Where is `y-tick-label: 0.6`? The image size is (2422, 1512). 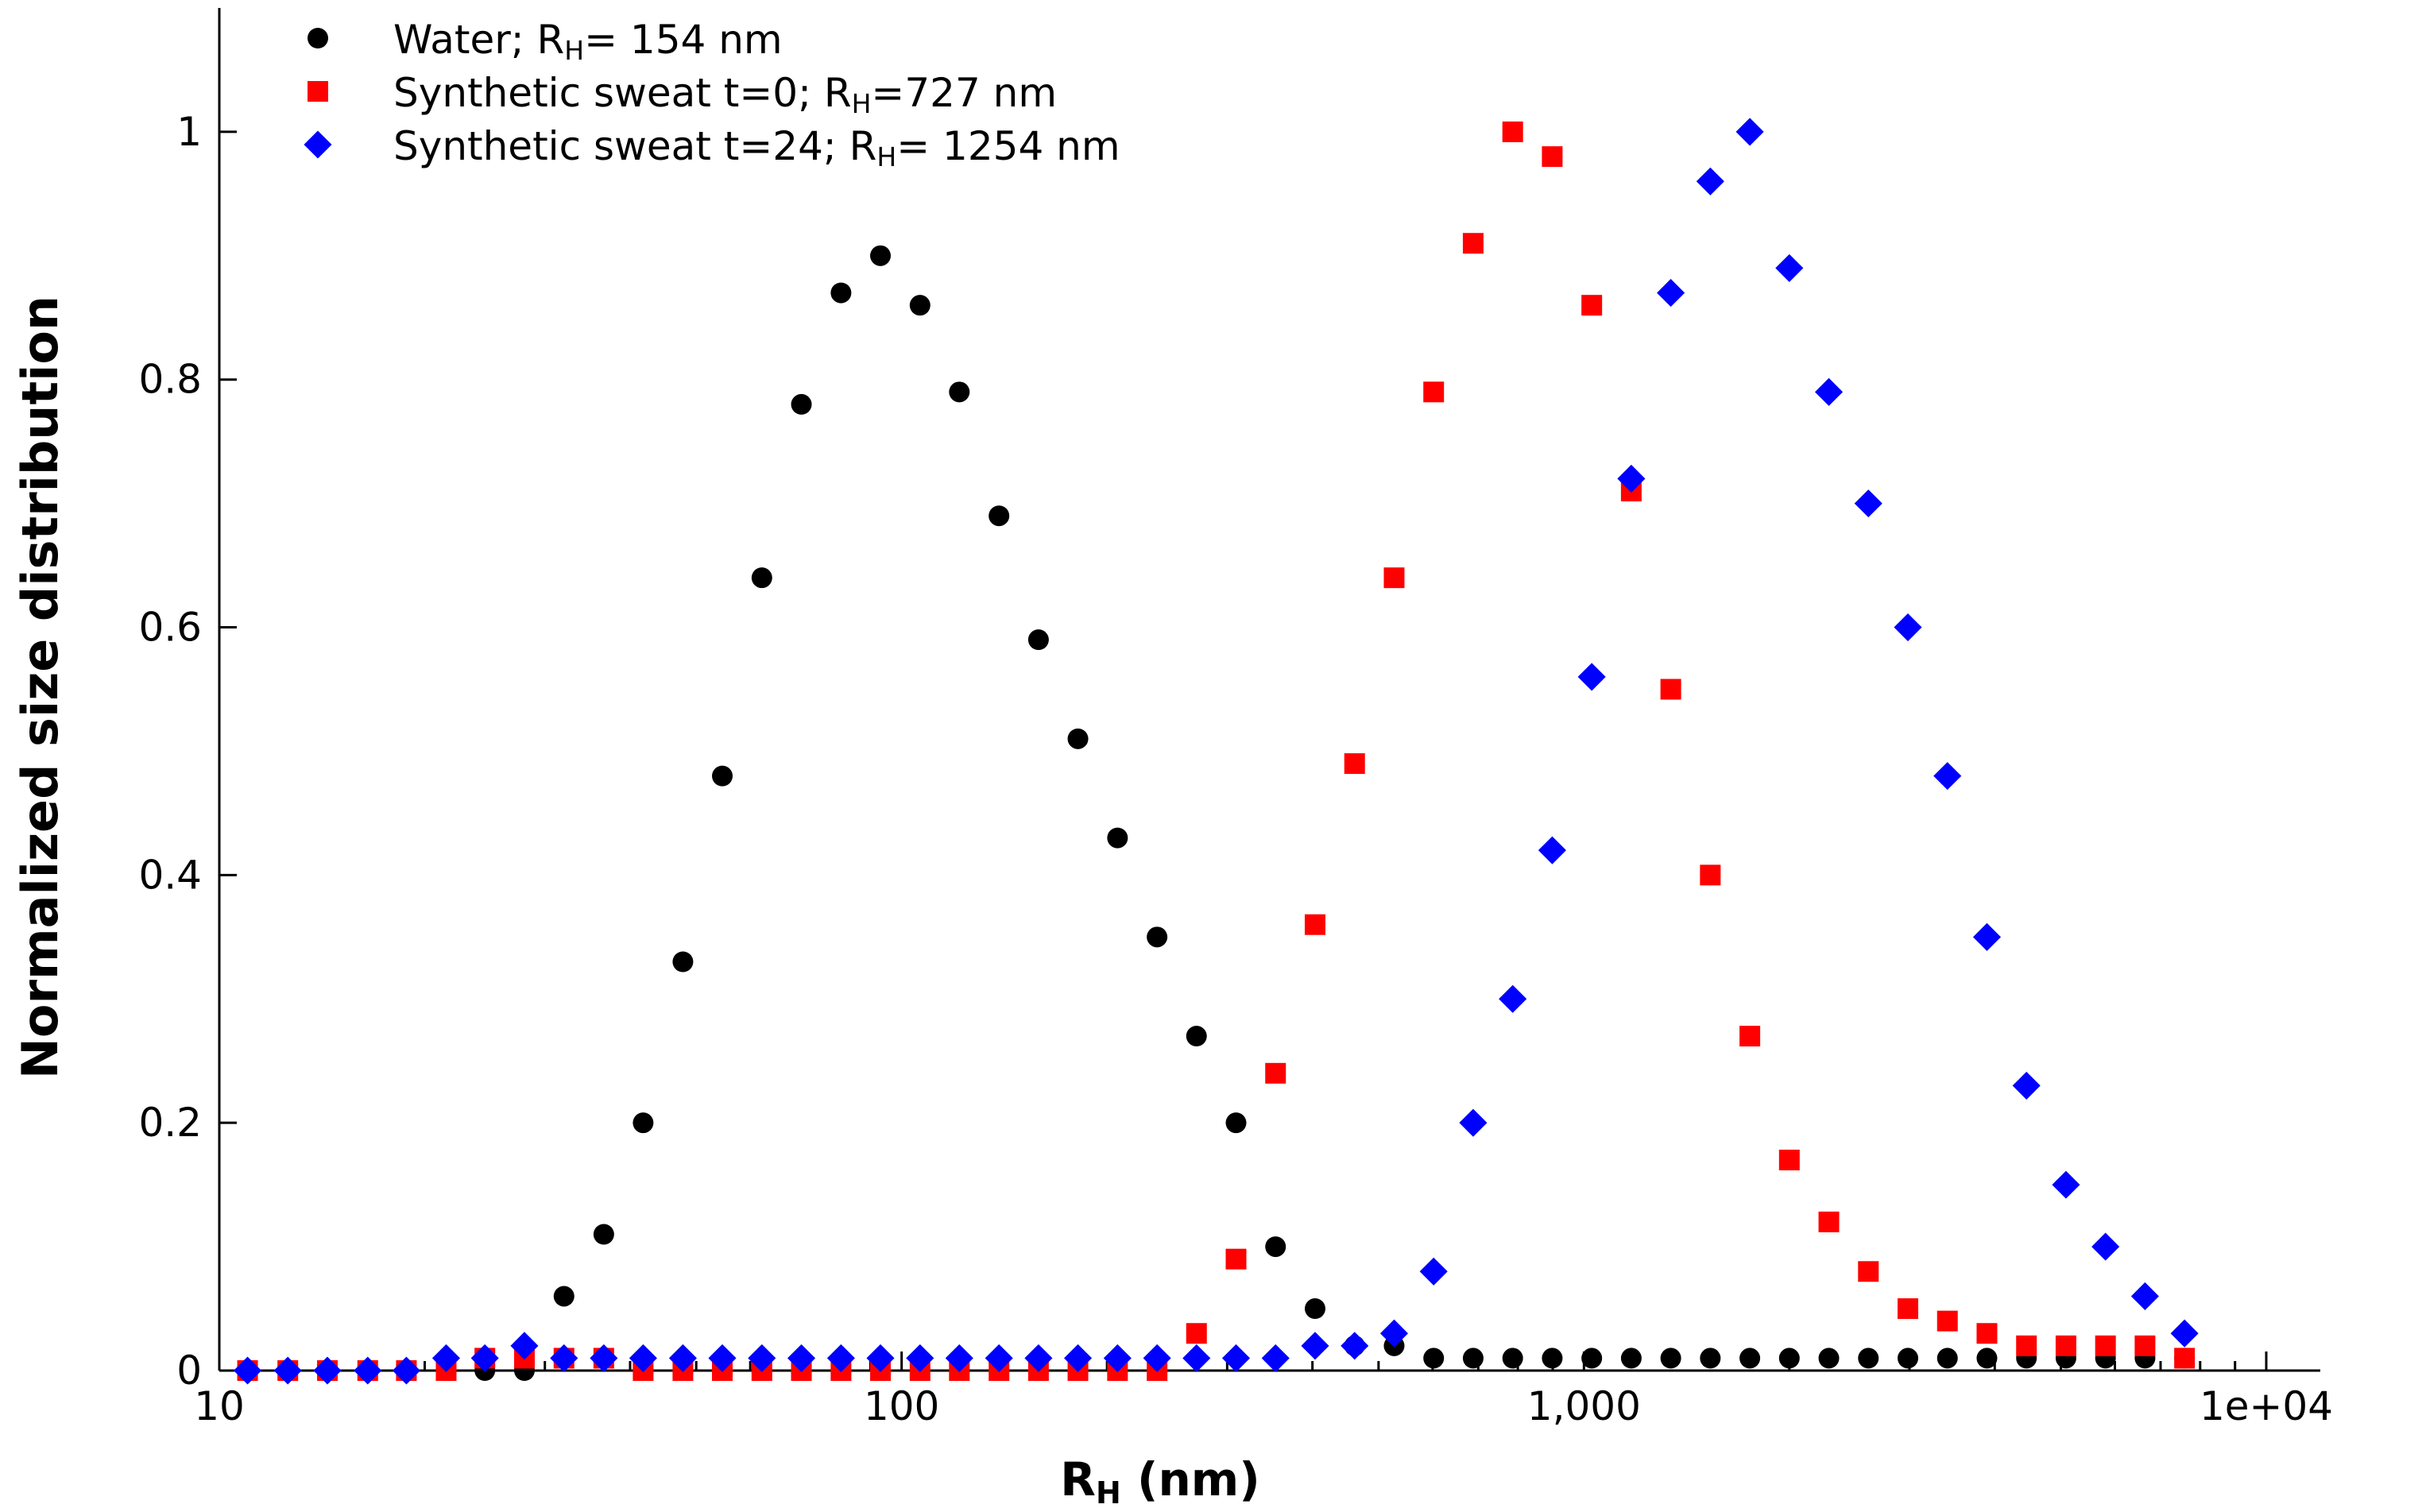 y-tick-label: 0.6 is located at coordinates (170, 628).